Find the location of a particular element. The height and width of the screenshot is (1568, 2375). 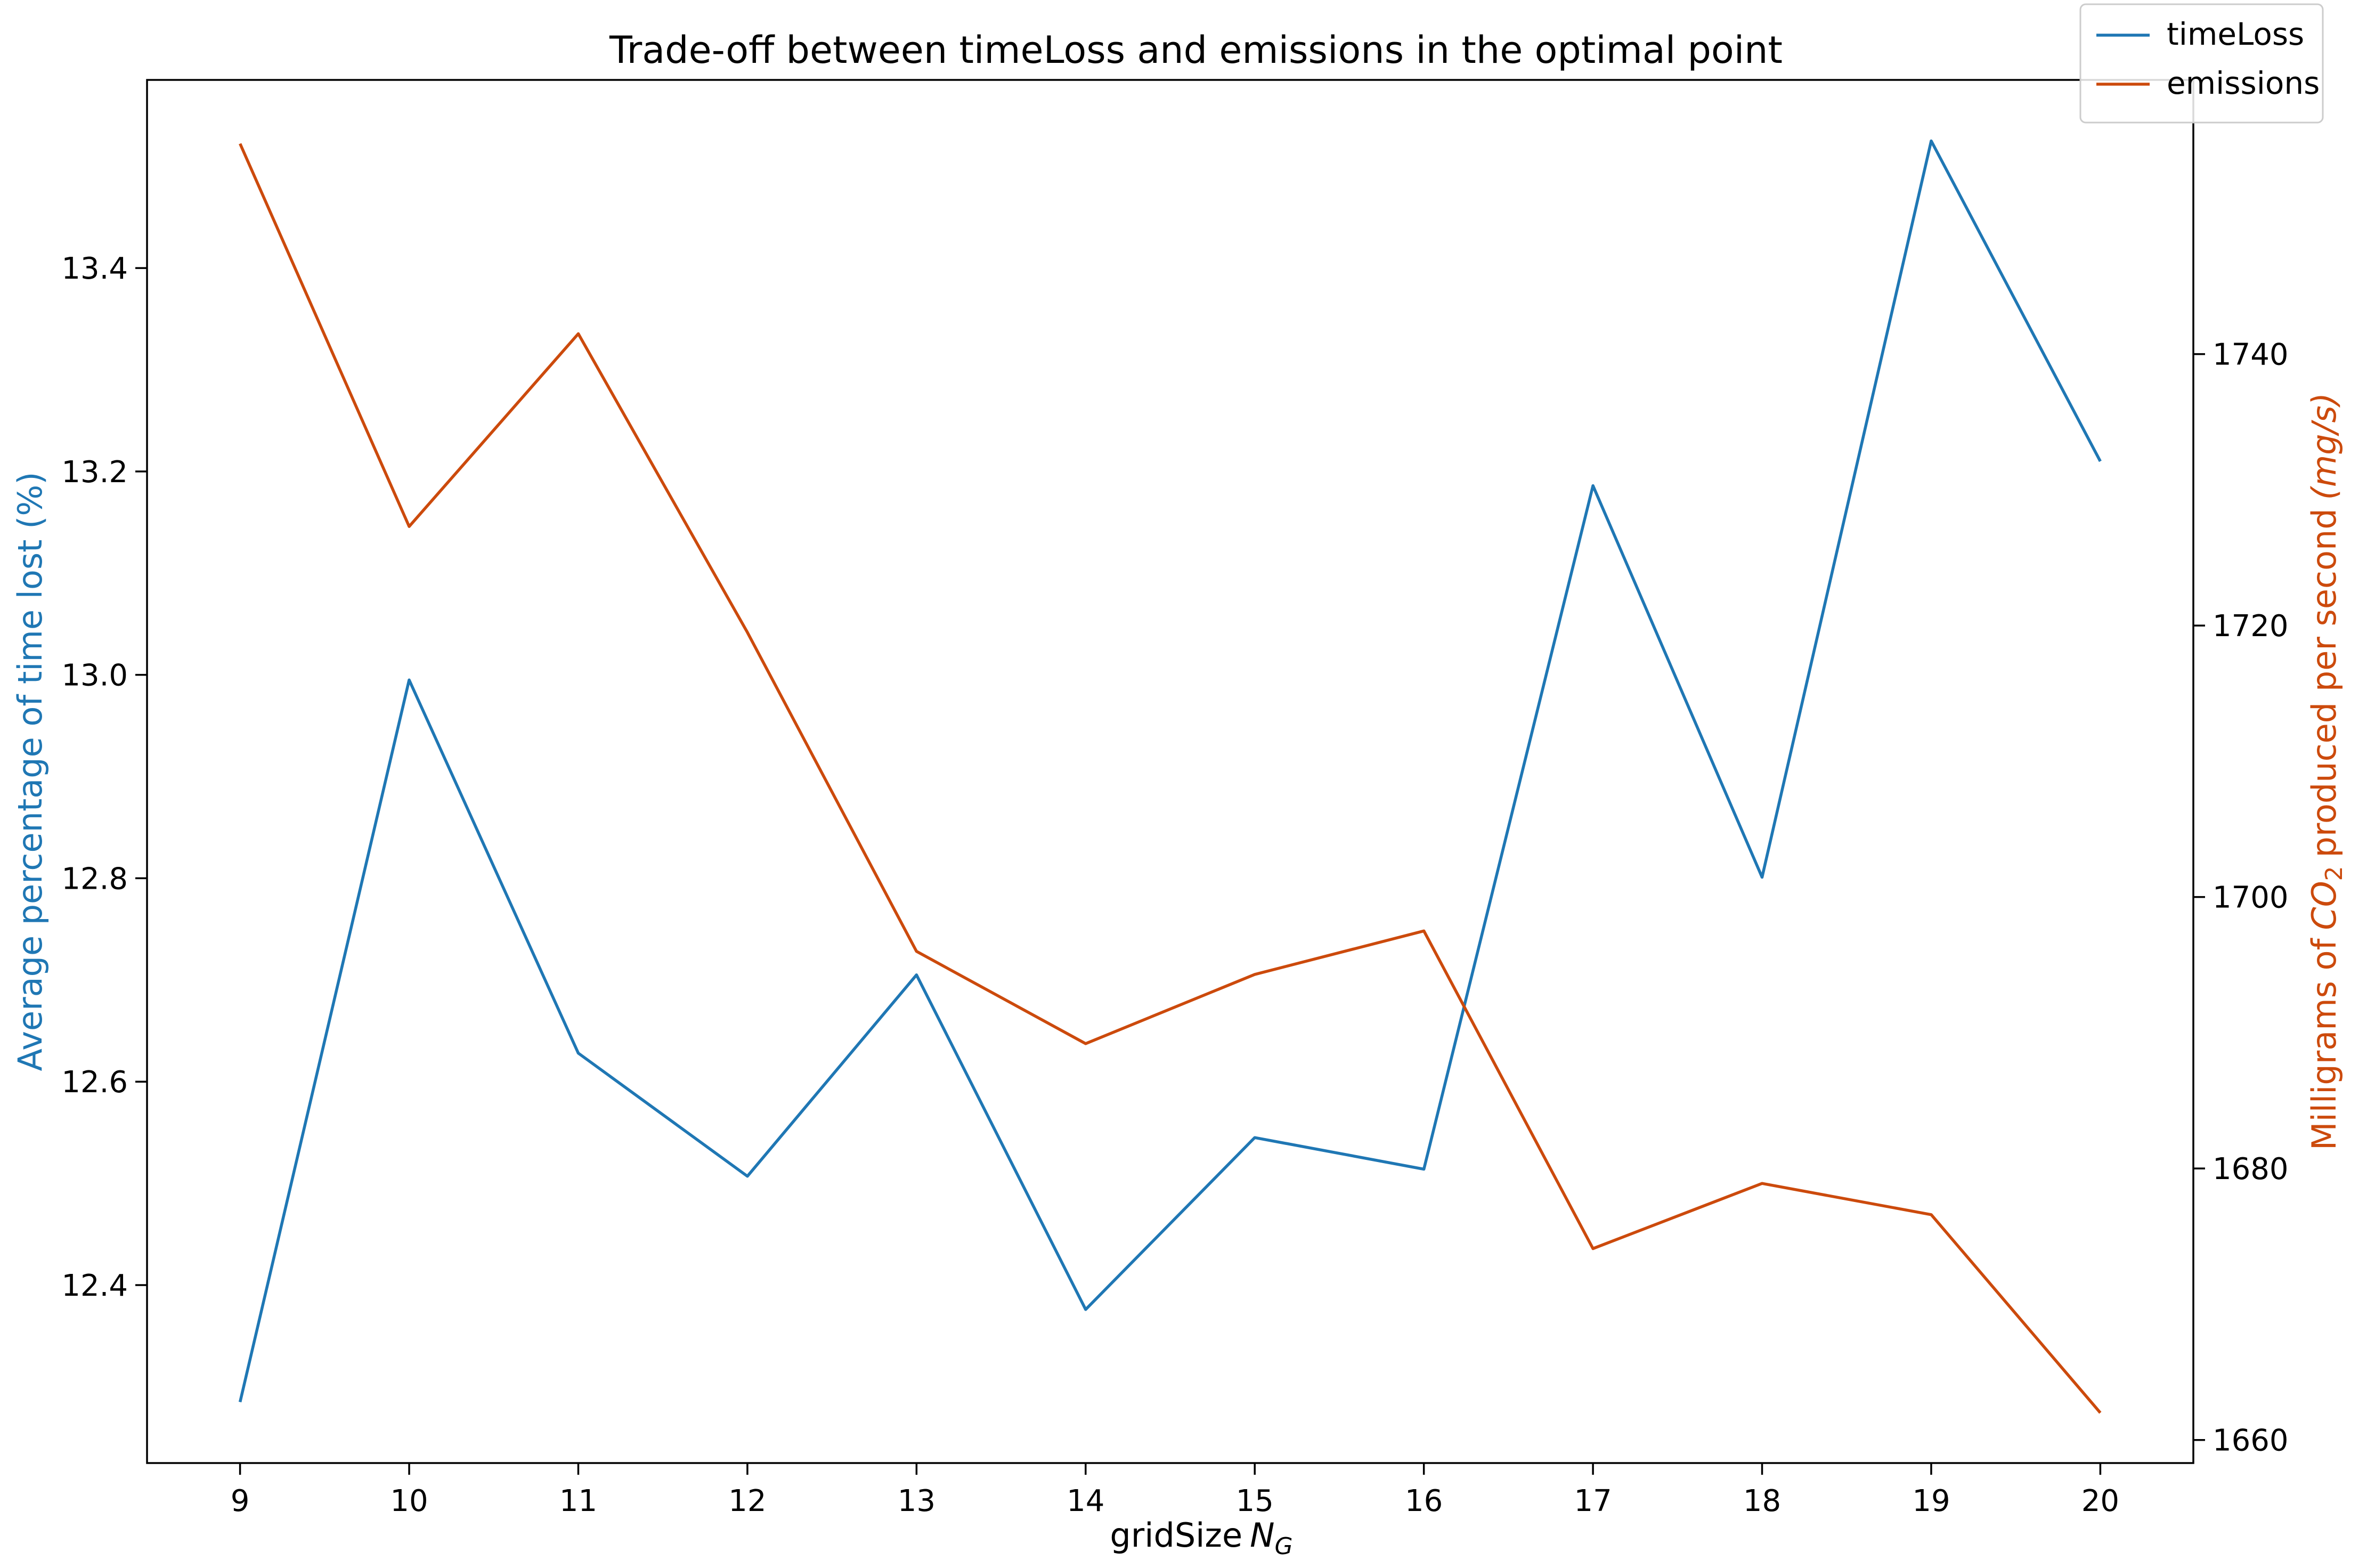

right-y-tick-label: 1680 is located at coordinates (2251, 1170).